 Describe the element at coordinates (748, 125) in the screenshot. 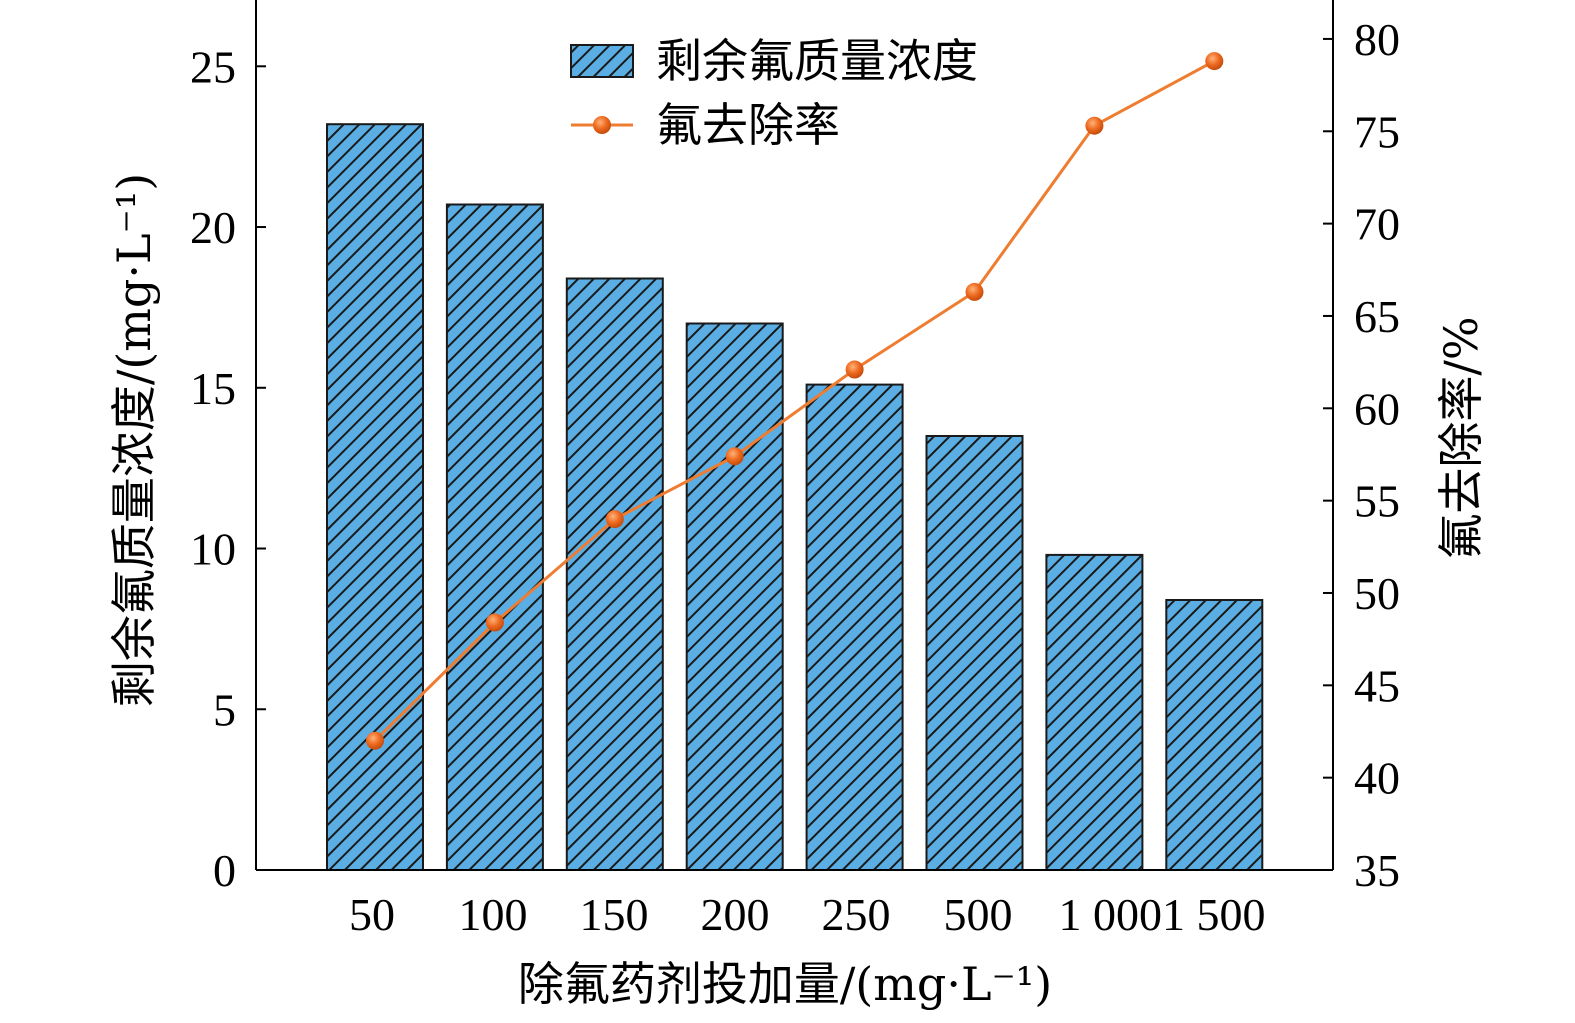

I see `legend-label-line: 氟去除率` at that location.